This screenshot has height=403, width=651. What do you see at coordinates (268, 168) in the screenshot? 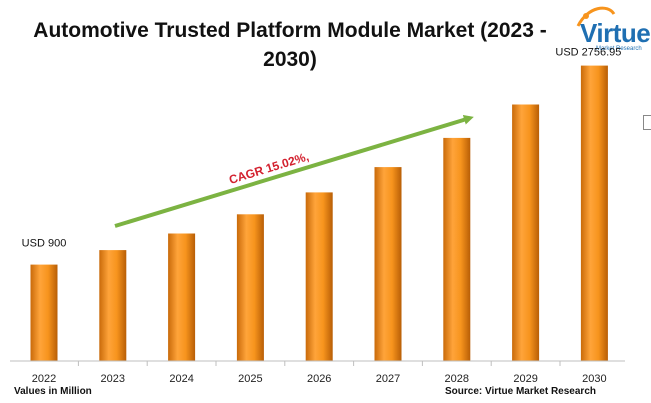
I see `cagr-annotation: CAGR 15.02%,` at bounding box center [268, 168].